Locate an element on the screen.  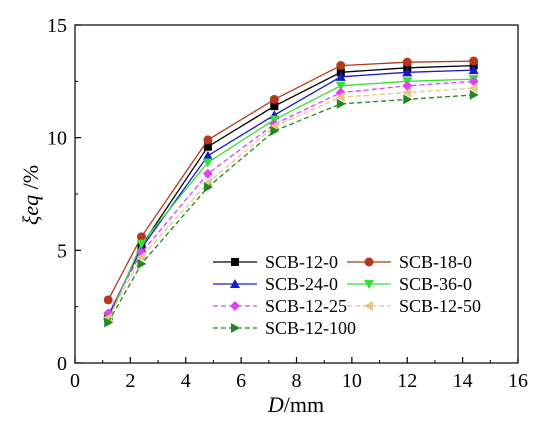
x-axis-var: D is located at coordinates (275, 404).